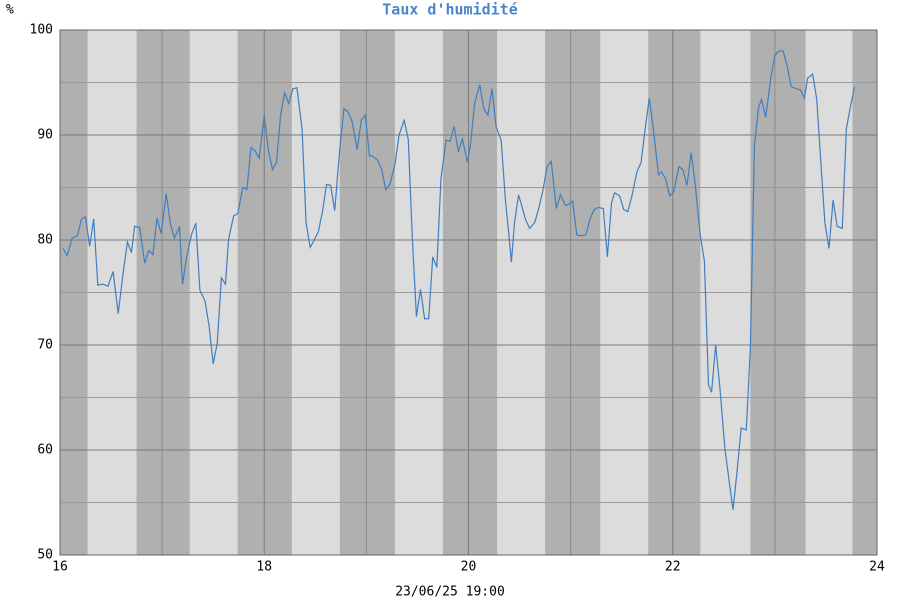 This screenshot has height=600, width=900. What do you see at coordinates (45, 345) in the screenshot?
I see `y-tick-label: 70` at bounding box center [45, 345].